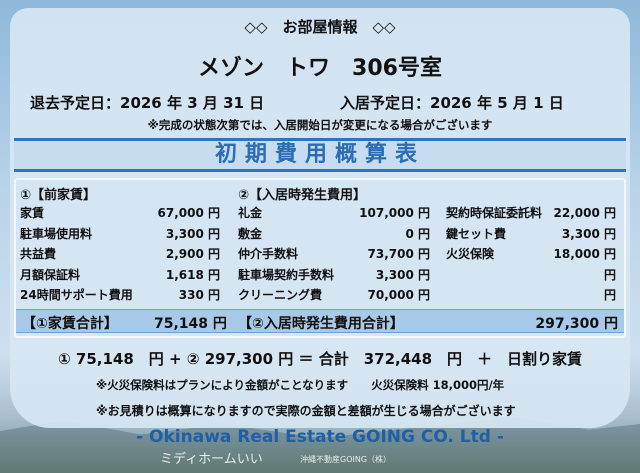 This screenshot has height=473, width=640. I want to click on totals-row: 【①家賃合計】 75,148 円 【②入居時発生費用合計】 297,300 円, so click(320, 321).